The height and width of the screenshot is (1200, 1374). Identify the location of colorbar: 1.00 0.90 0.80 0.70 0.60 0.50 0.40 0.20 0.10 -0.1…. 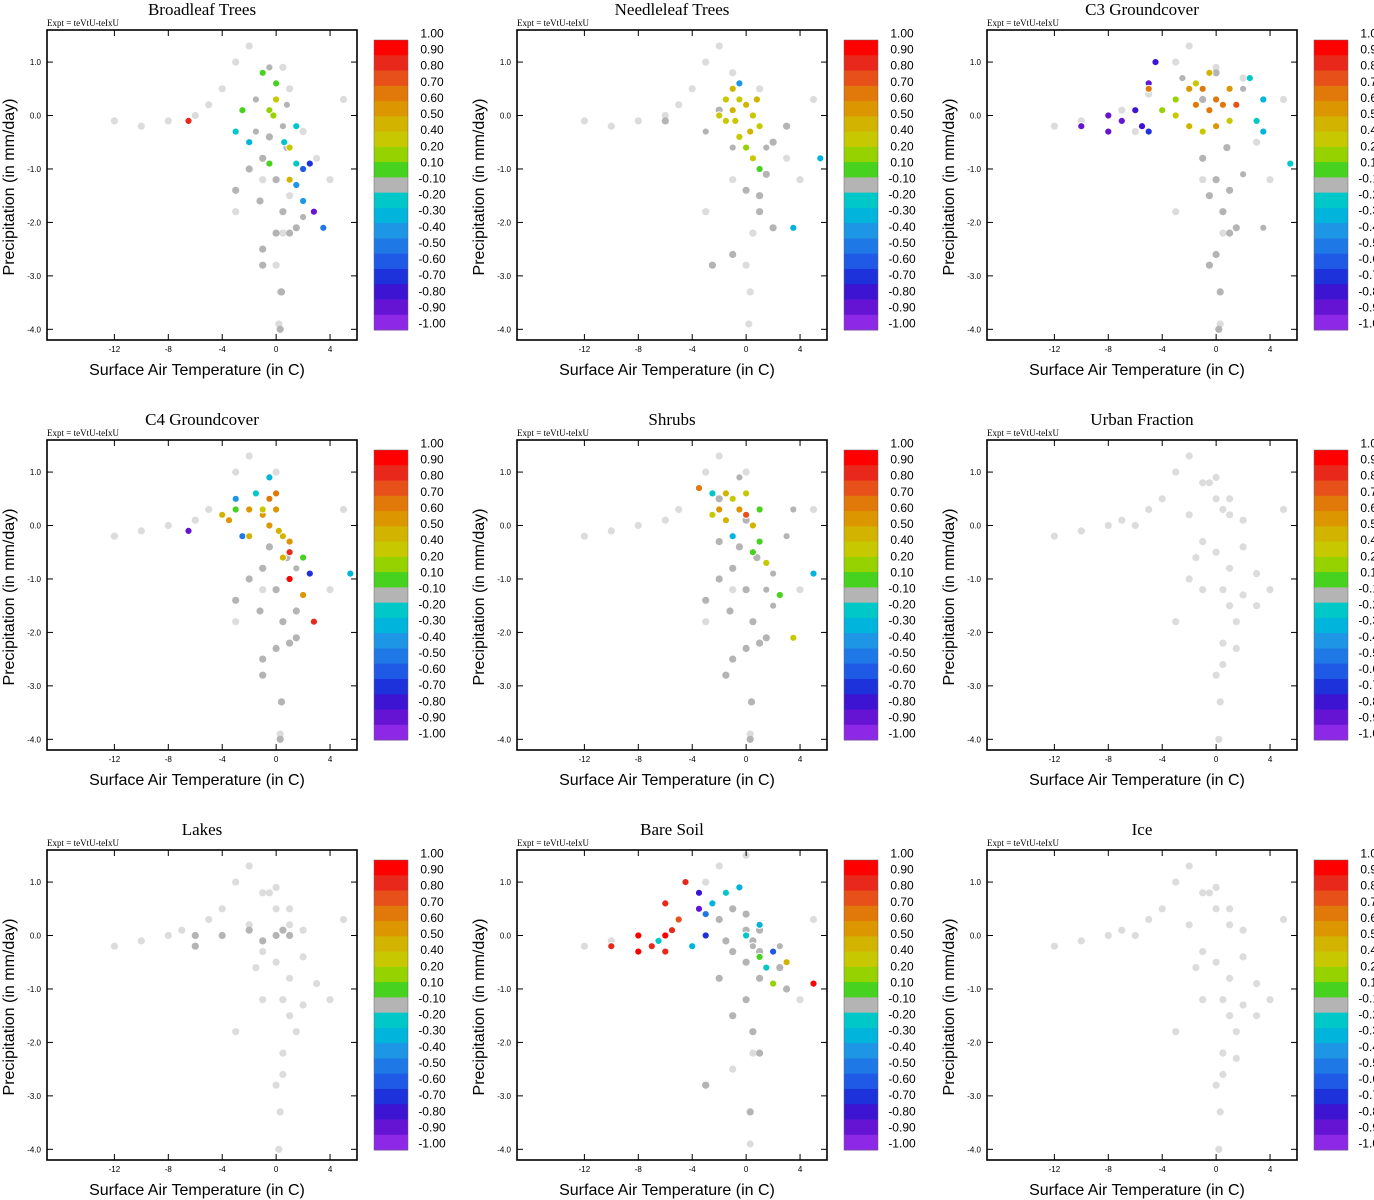
(409, 589).